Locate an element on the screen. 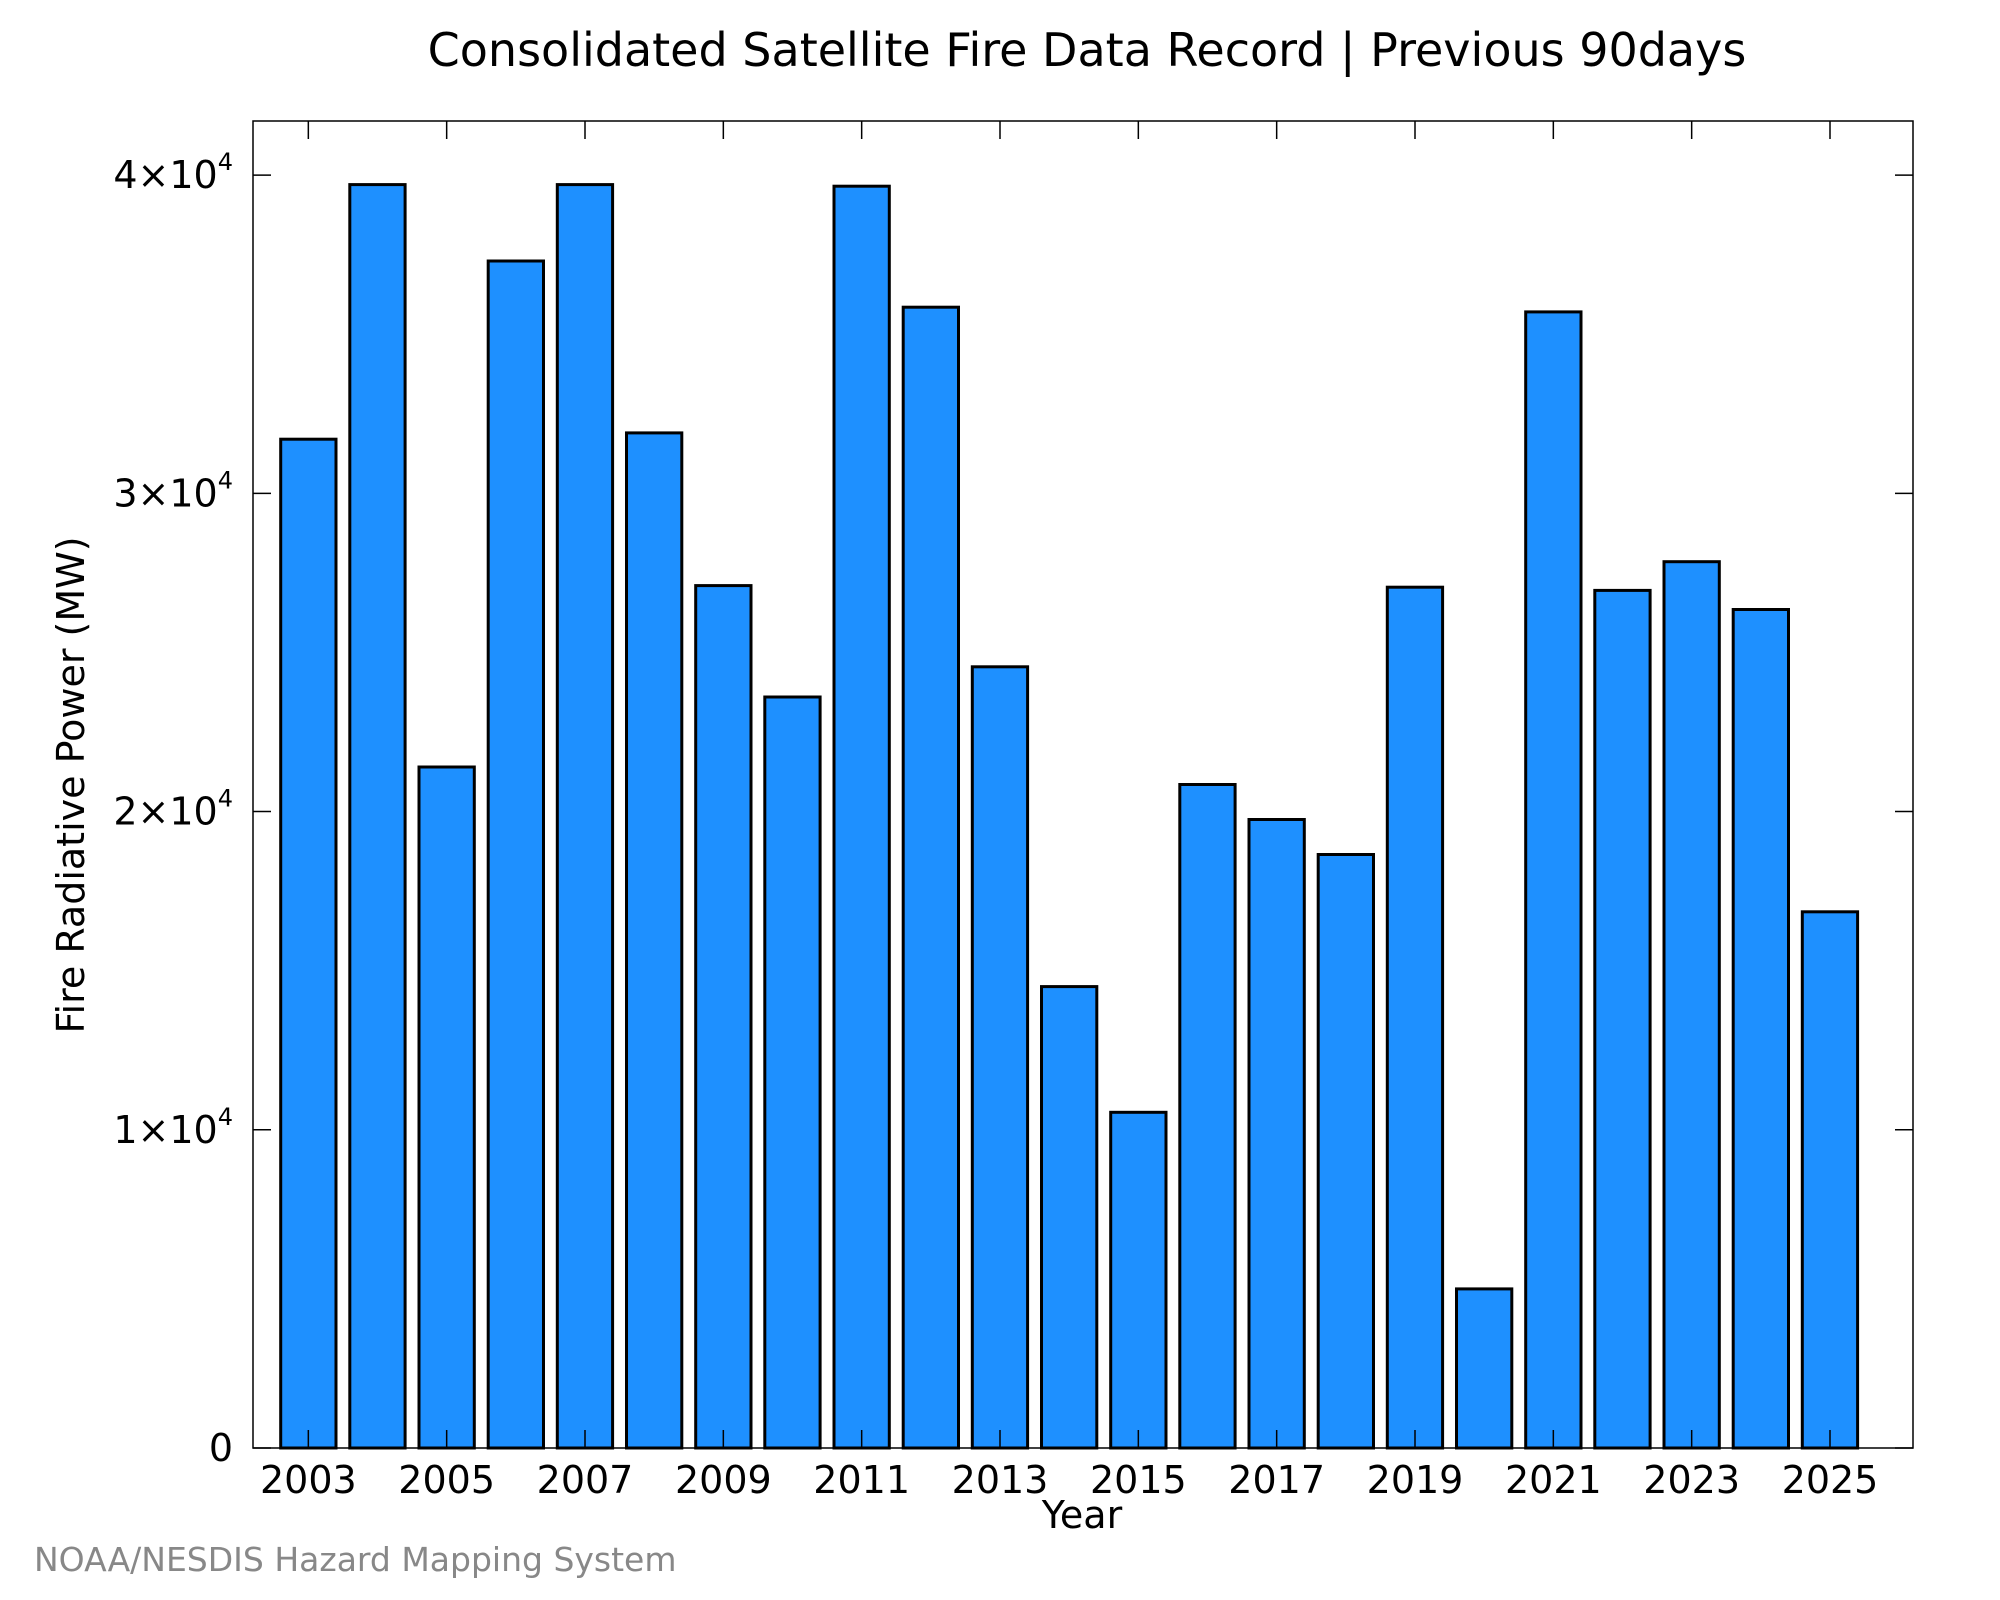 Image resolution: width=2000 pixels, height=1600 pixels. y-tick-labels: 0 1×10⁴ 2×10⁴ 3×10⁴ 4×10⁴ is located at coordinates (173, 809).